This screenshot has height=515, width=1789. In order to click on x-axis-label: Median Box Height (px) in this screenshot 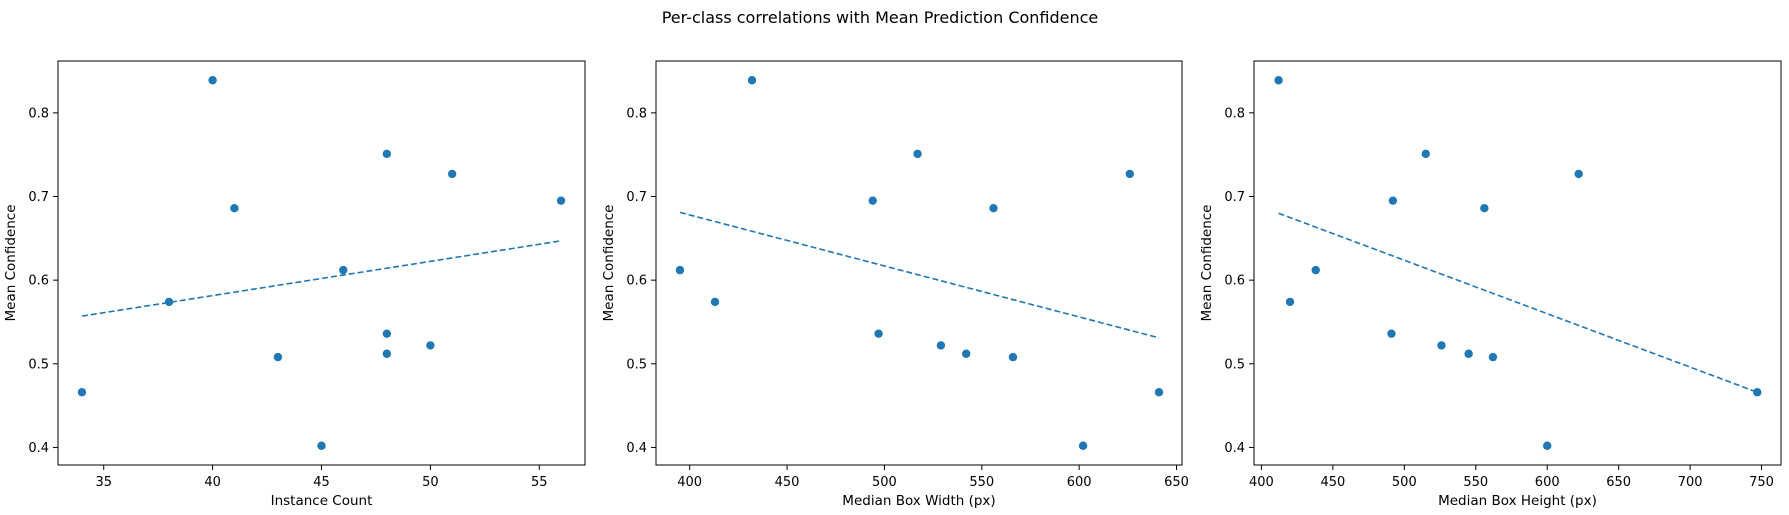, I will do `click(1517, 501)`.